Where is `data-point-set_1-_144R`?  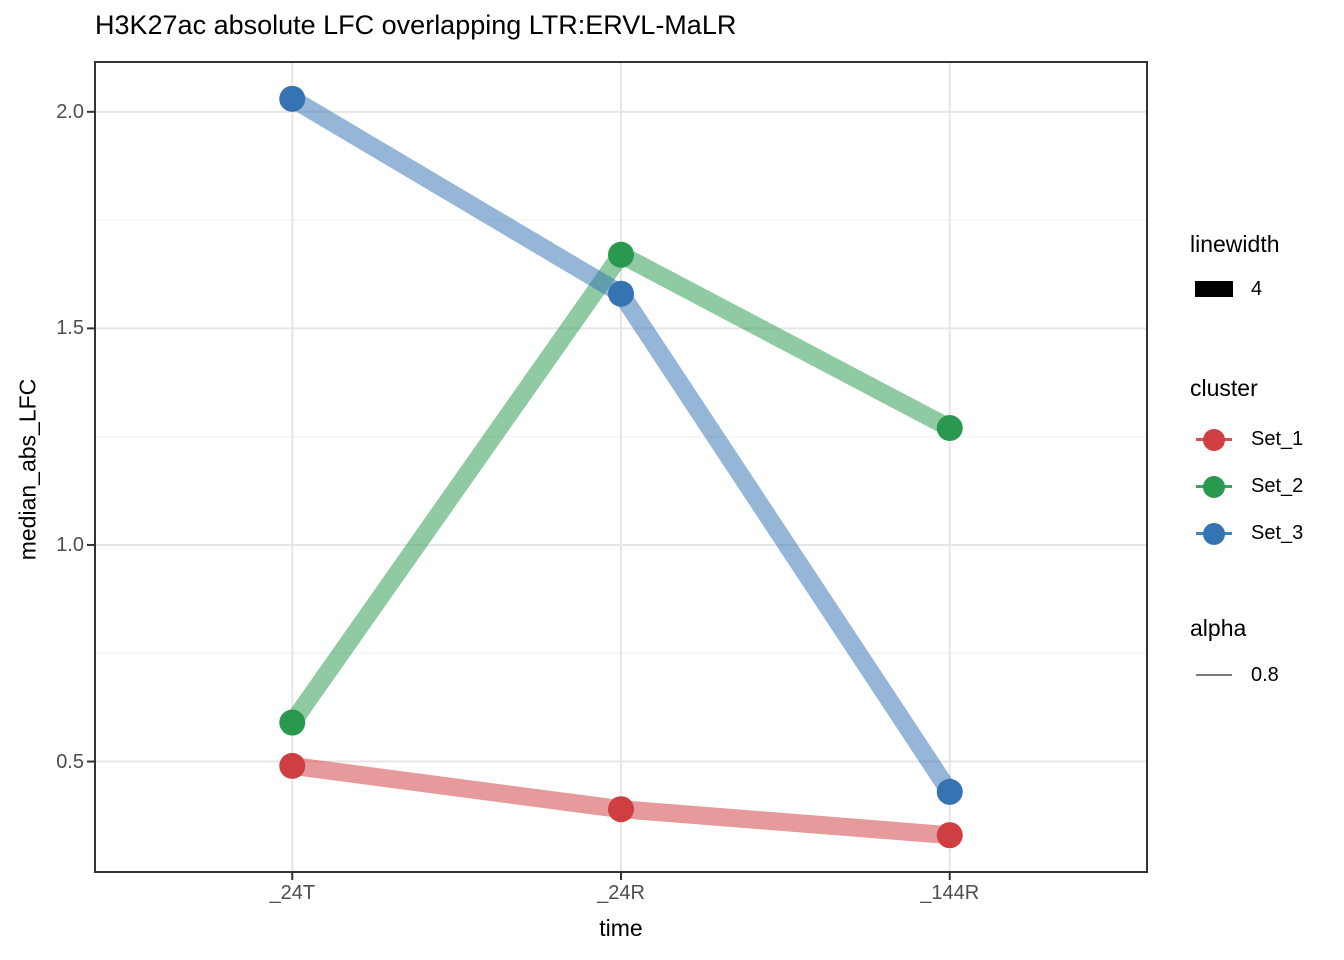 data-point-set_1-_144R is located at coordinates (949, 835).